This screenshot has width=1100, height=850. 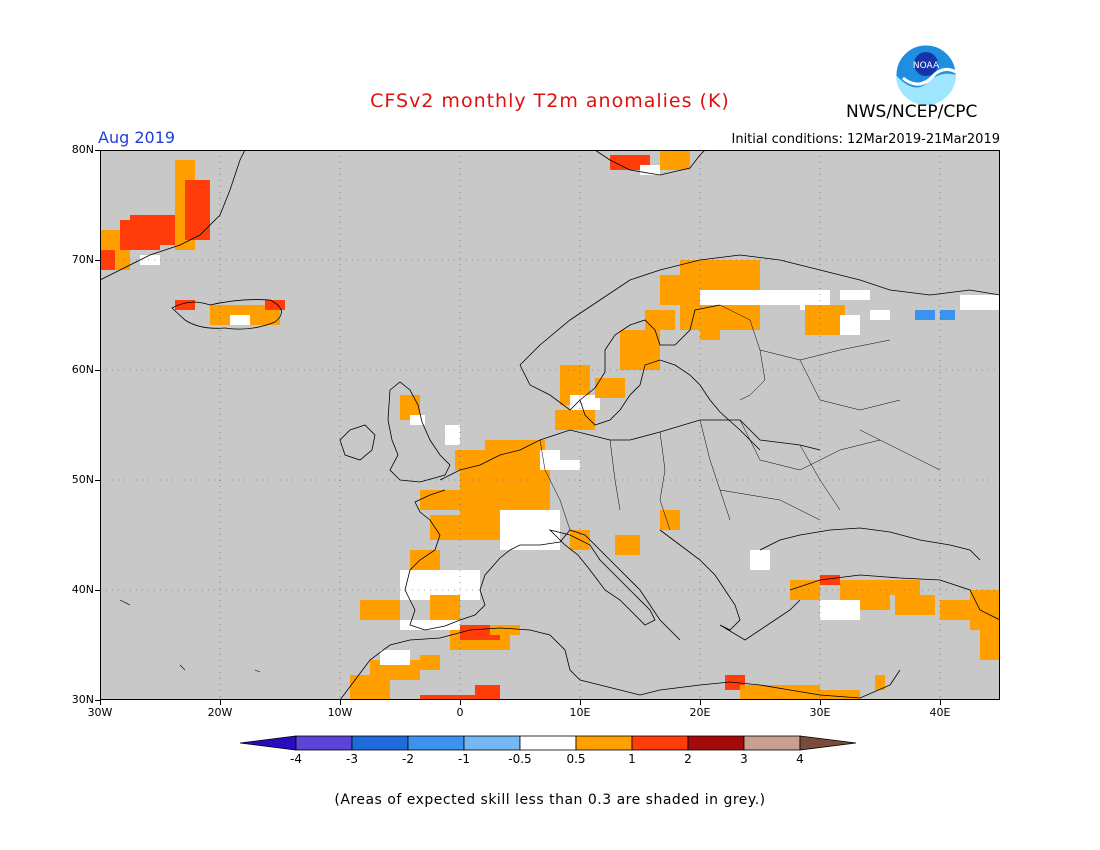 What do you see at coordinates (912, 112) in the screenshot?
I see `agency-label: NWS/NCEP/CPC` at bounding box center [912, 112].